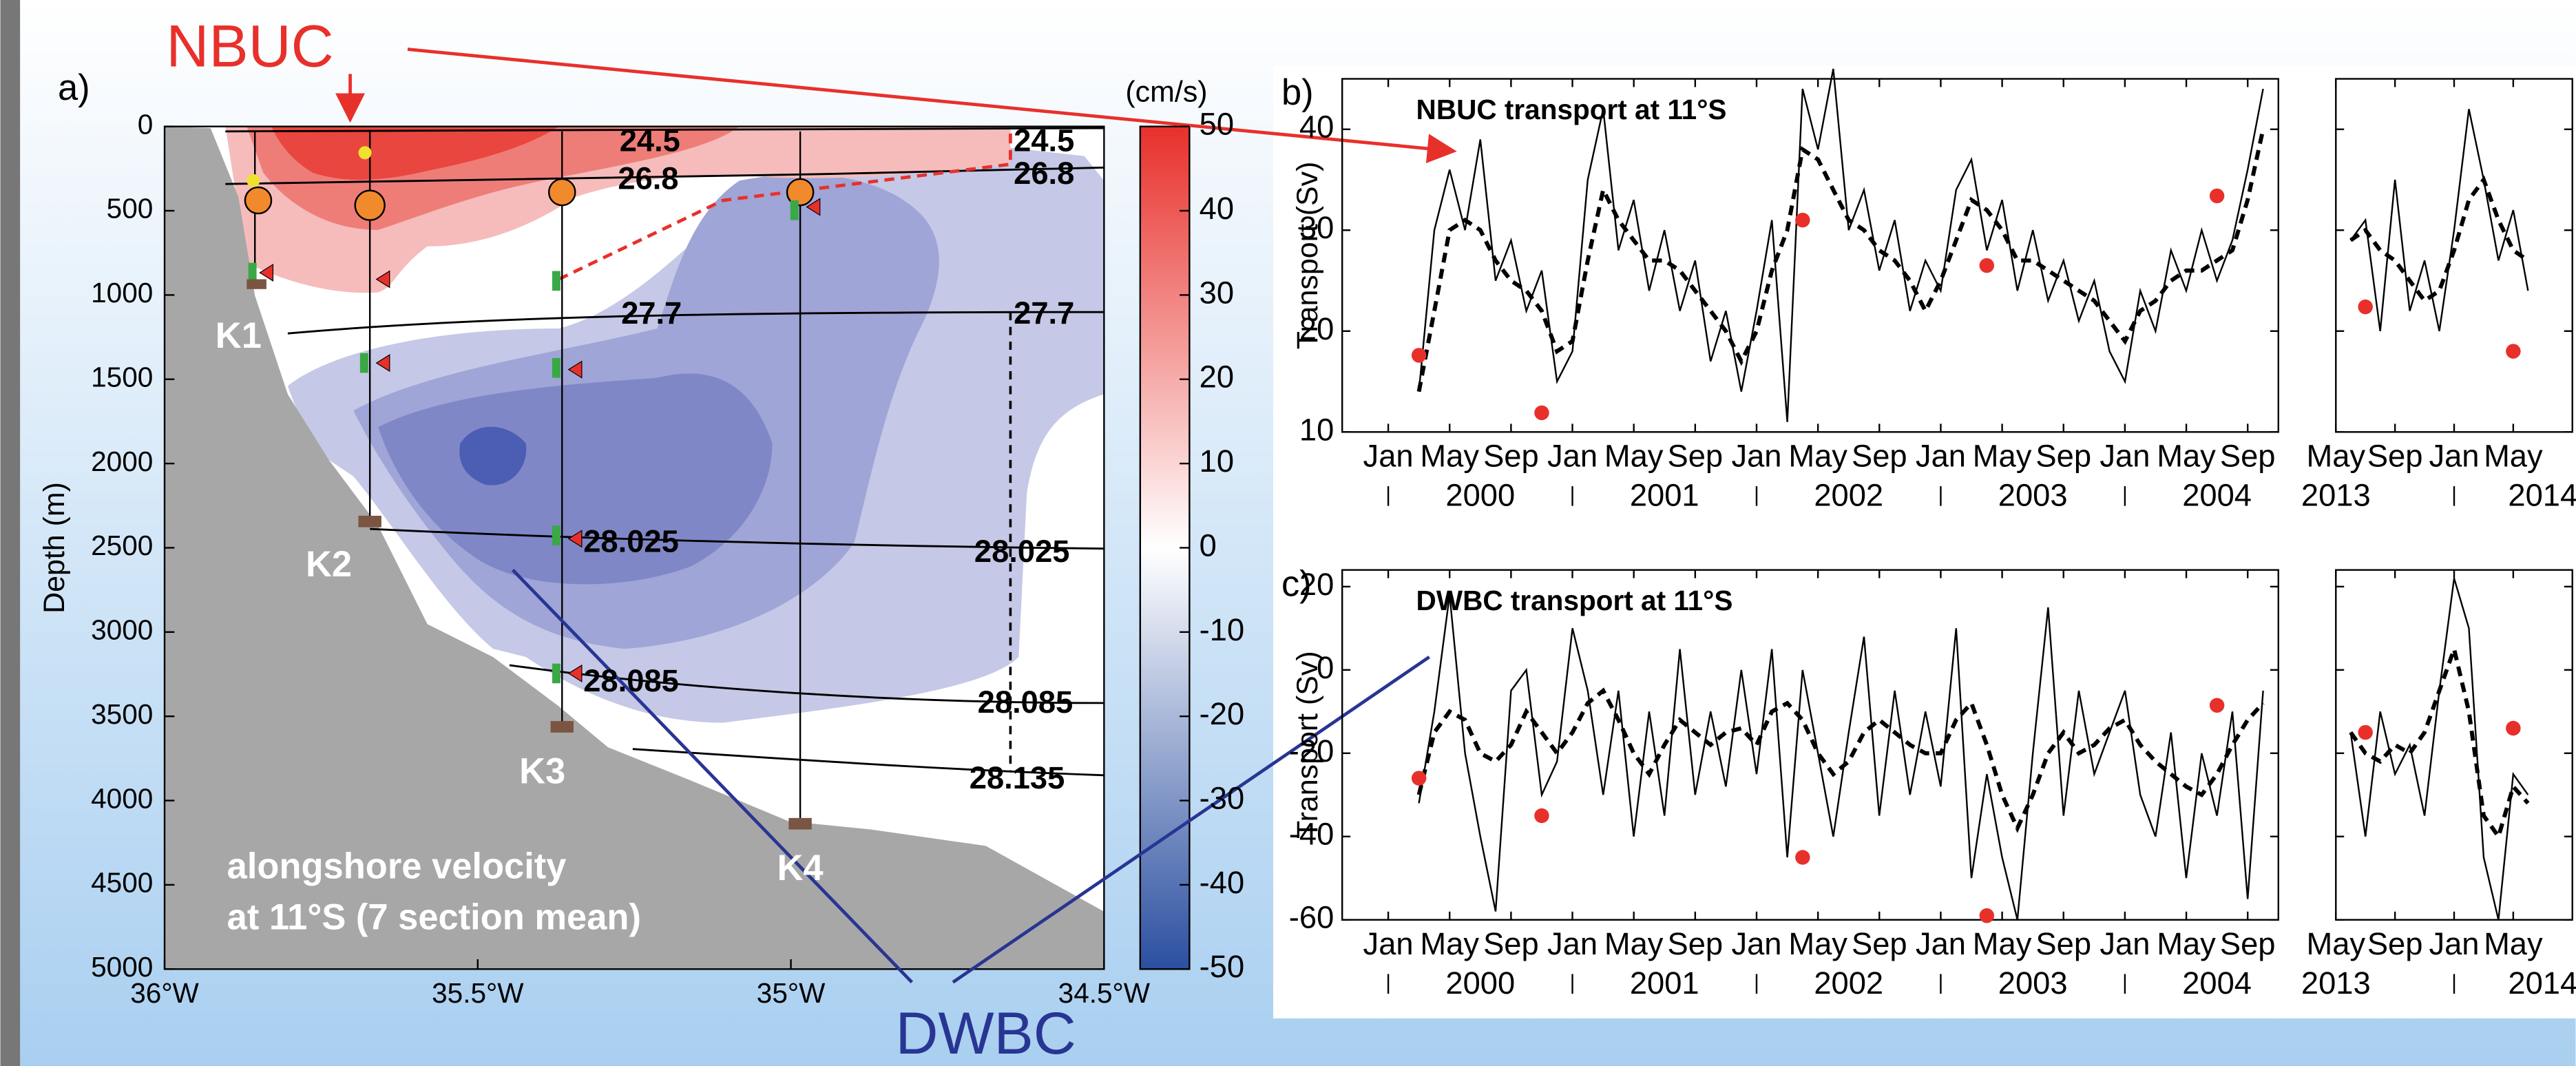  What do you see at coordinates (478, 993) in the screenshot?
I see `x-tick-label: 35.5°W` at bounding box center [478, 993].